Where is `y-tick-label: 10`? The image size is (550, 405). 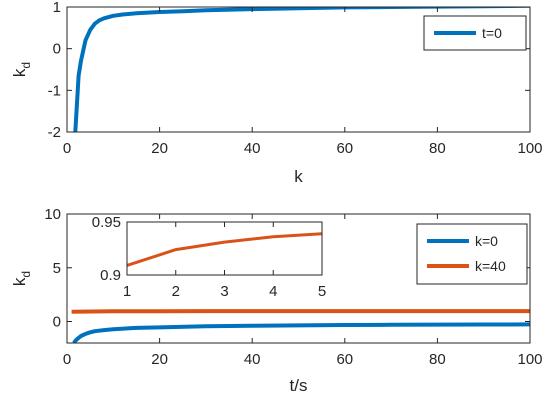 y-tick-label: 10 is located at coordinates (52, 214).